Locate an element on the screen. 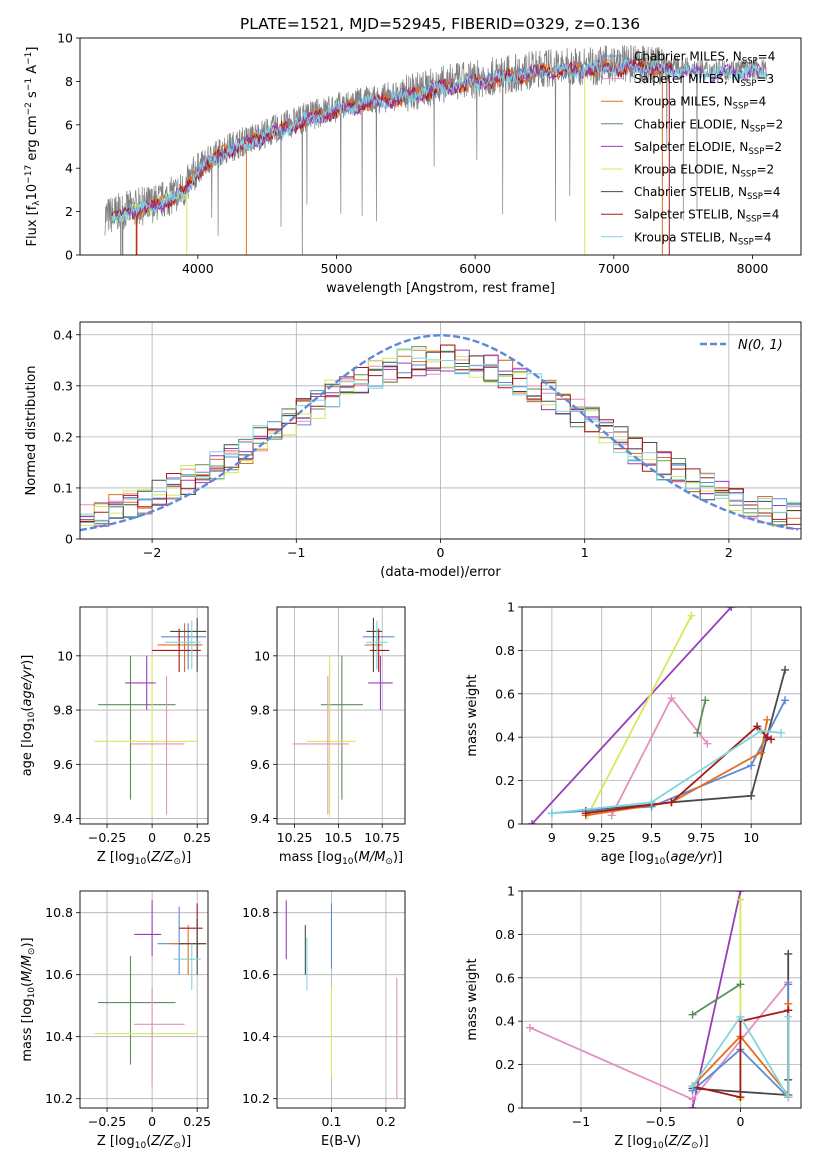 The image size is (819, 1170). legend-count: =4 is located at coordinates (758, 102).